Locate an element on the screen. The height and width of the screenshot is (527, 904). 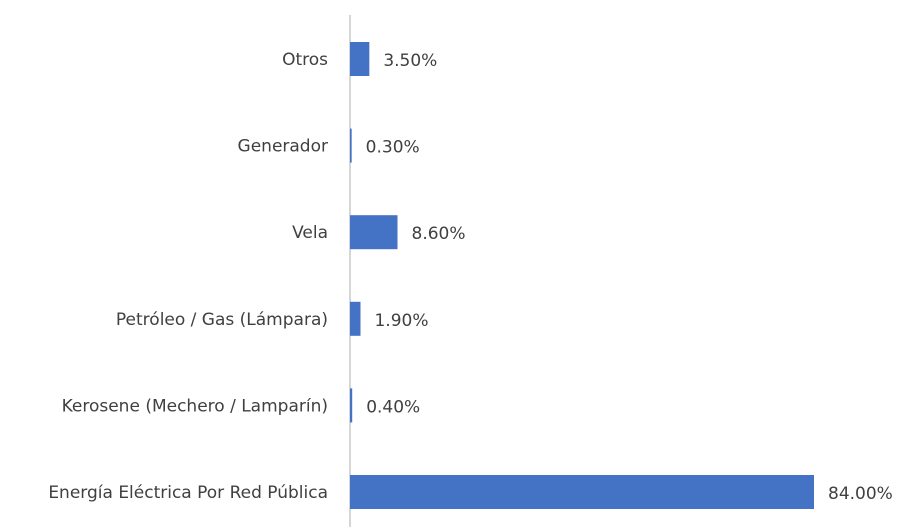
data-label: 8.60% is located at coordinates (439, 234).